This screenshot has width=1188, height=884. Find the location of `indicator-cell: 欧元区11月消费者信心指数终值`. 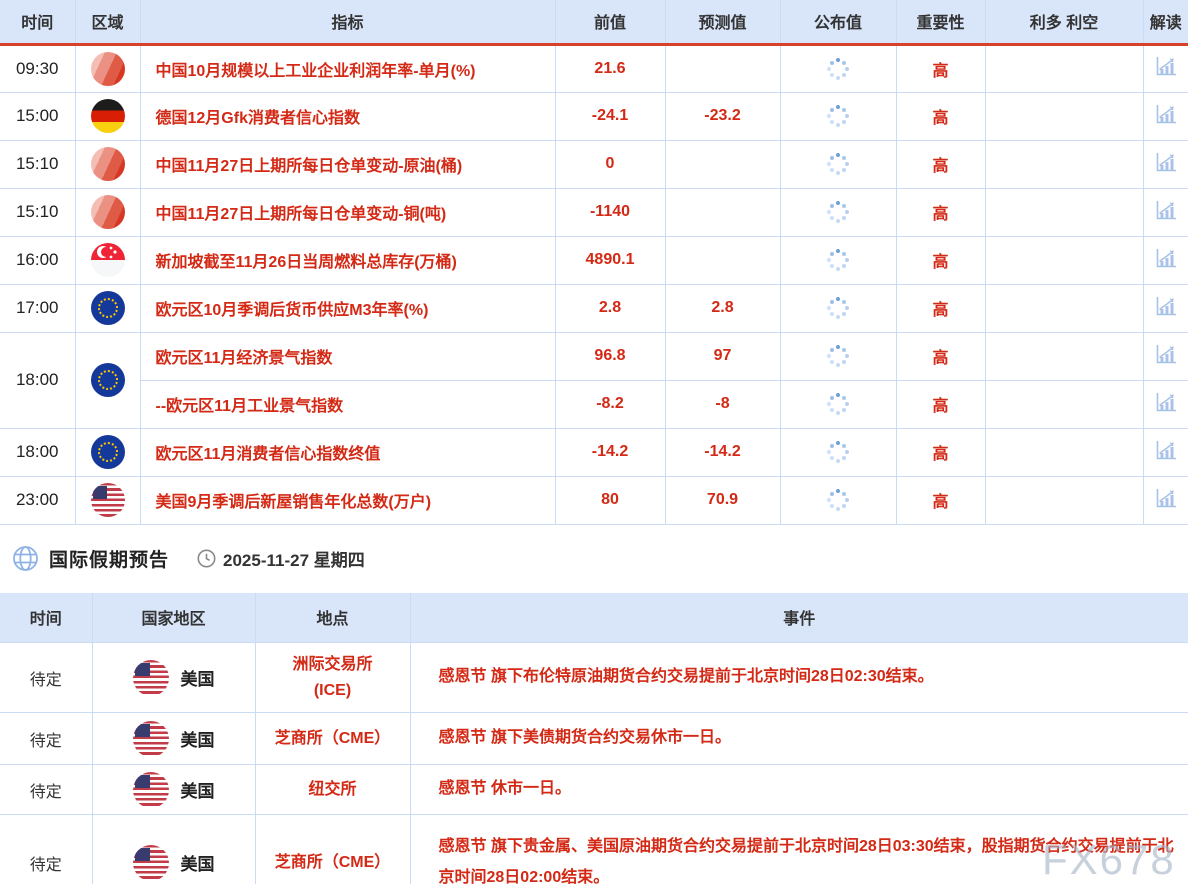

indicator-cell: 欧元区11月消费者信心指数终值 is located at coordinates (347, 452).